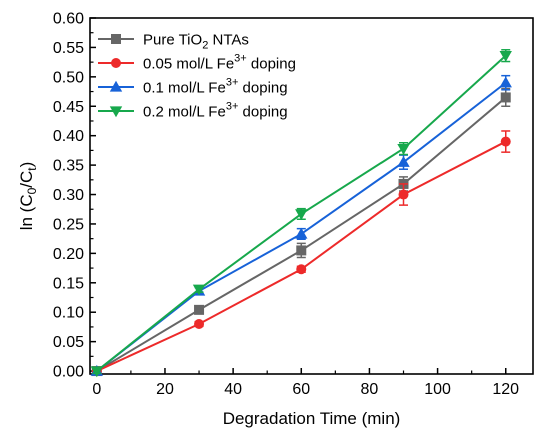 The width and height of the screenshot is (550, 446). What do you see at coordinates (68, 254) in the screenshot?
I see `y-tick-label: 0.20` at bounding box center [68, 254].